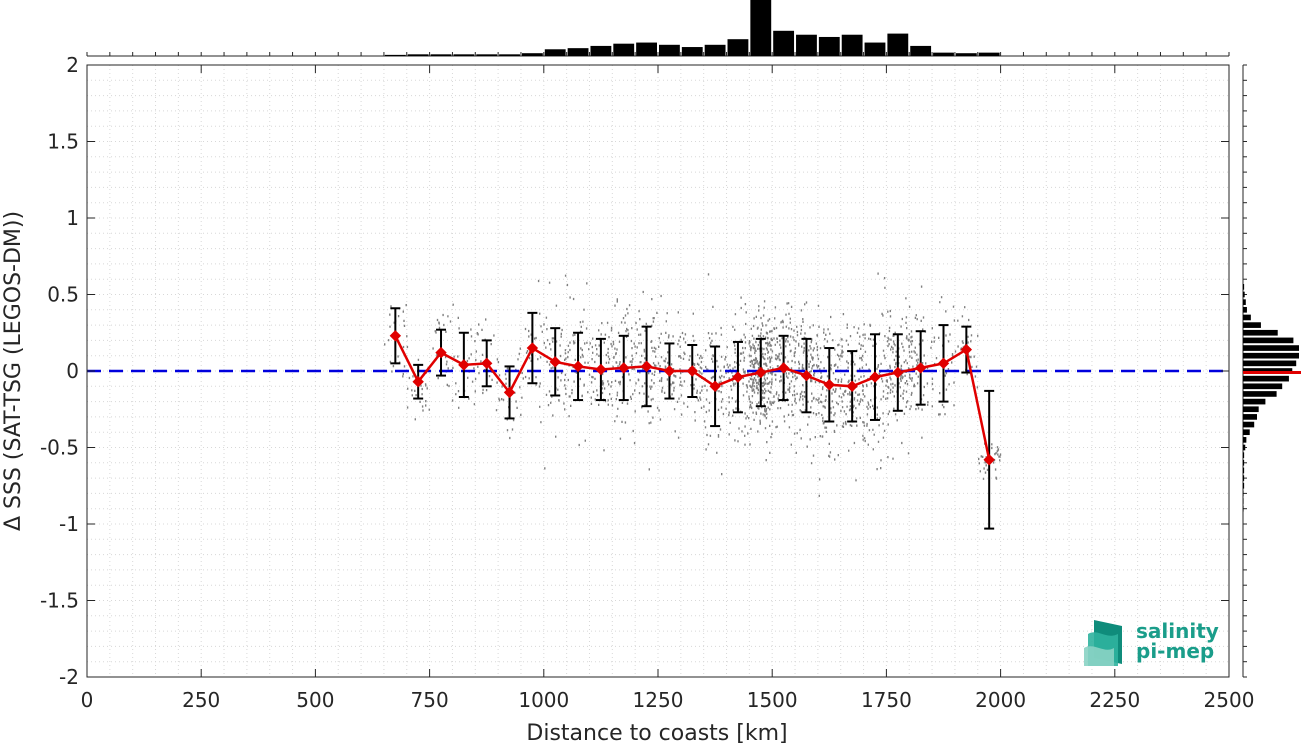 This screenshot has height=745, width=1302. What do you see at coordinates (59, 601) in the screenshot?
I see `y-tick-label: -1.5` at bounding box center [59, 601].